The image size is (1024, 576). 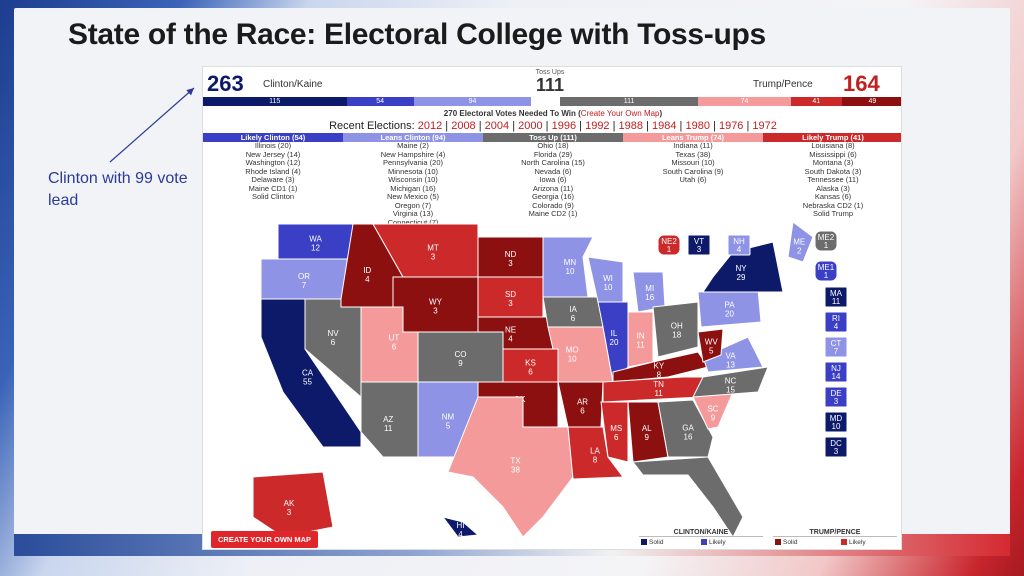 I want to click on state-label: 12, so click(x=315, y=248).